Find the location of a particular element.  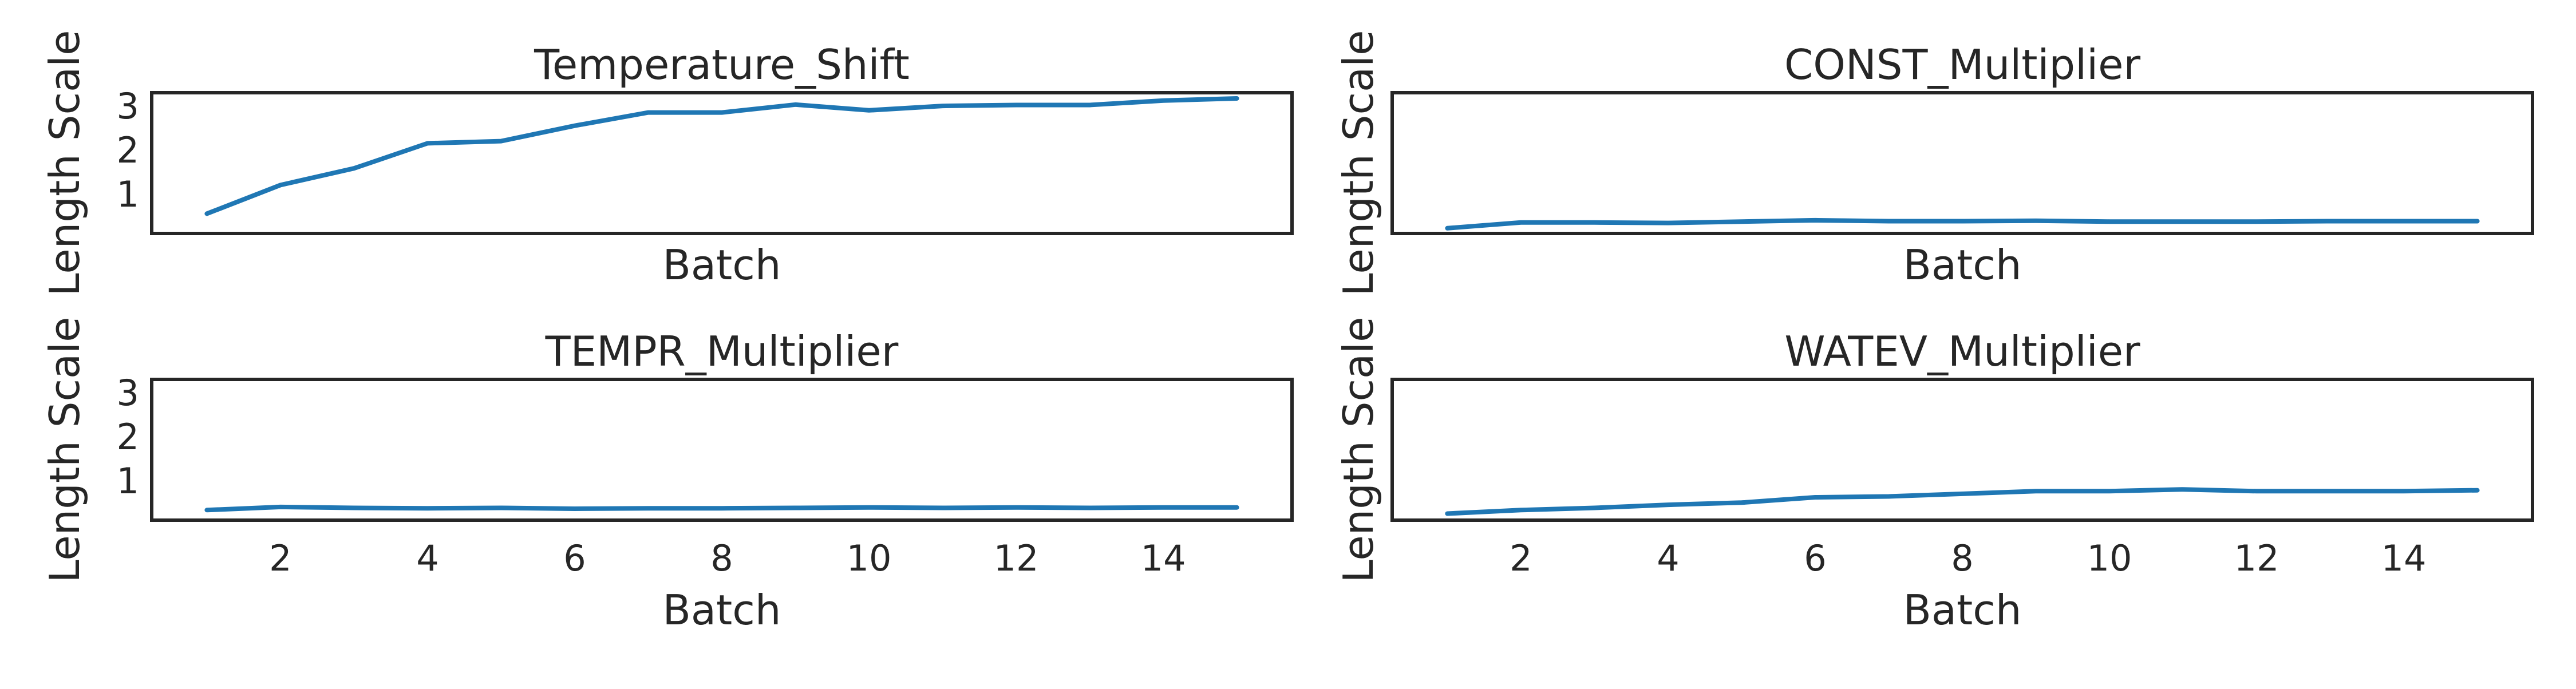

panel-3-xtick-label: 2 is located at coordinates (280, 558).